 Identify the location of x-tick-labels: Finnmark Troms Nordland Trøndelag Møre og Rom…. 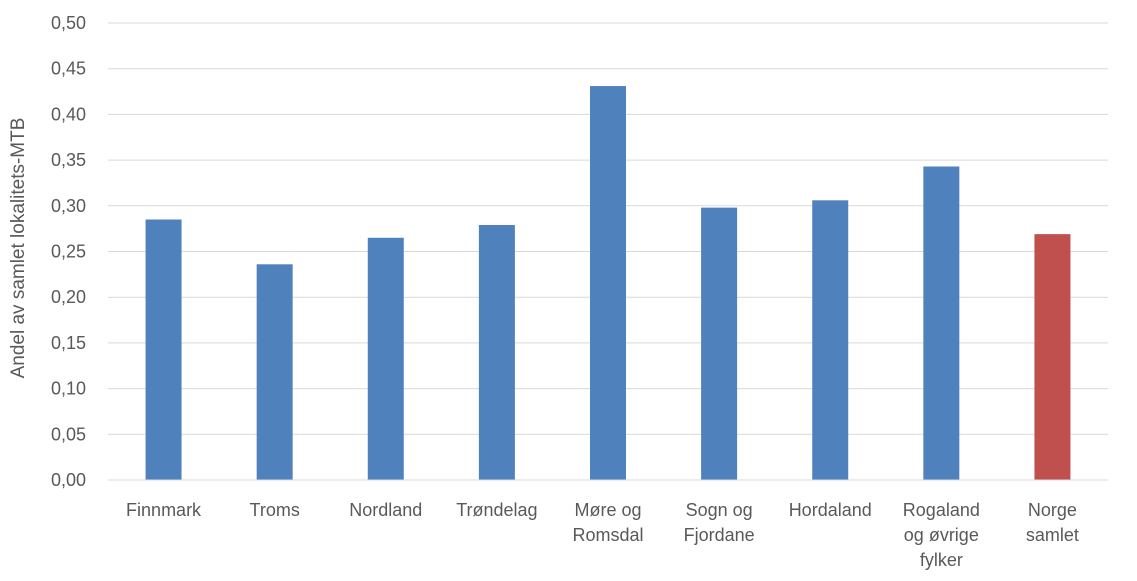
(602, 535).